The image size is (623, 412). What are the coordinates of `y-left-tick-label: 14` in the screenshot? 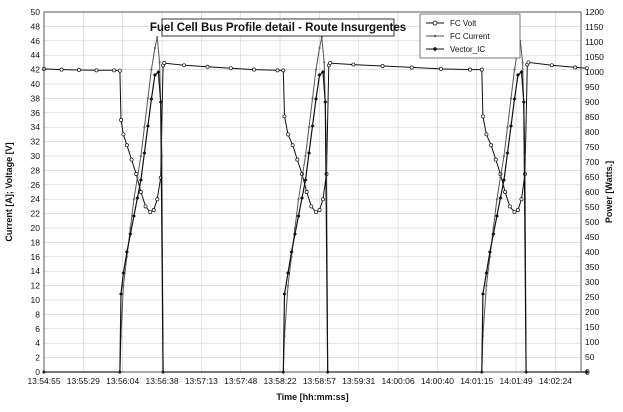 It's located at (36, 271).